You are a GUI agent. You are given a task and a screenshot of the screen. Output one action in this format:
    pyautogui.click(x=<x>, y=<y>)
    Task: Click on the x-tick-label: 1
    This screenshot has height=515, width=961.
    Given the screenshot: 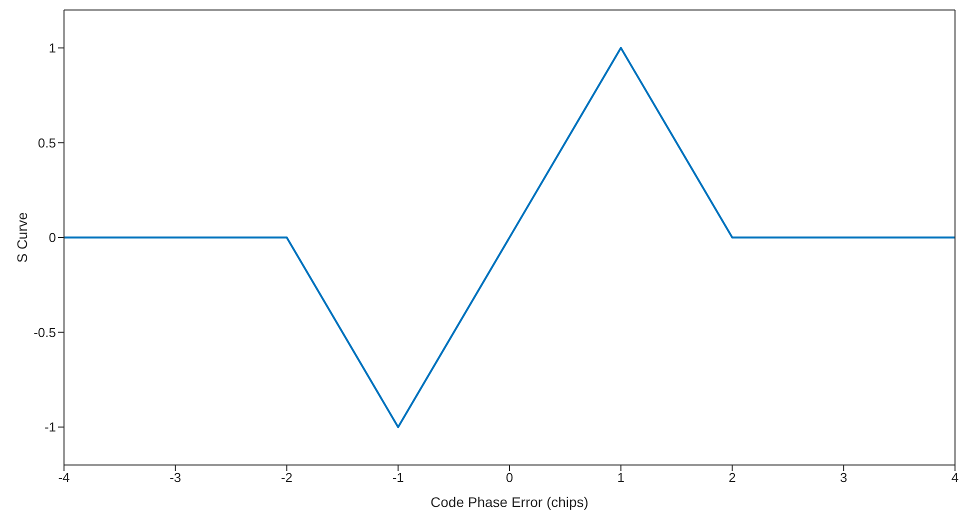 What is the action you would take?
    pyautogui.click(x=620, y=478)
    